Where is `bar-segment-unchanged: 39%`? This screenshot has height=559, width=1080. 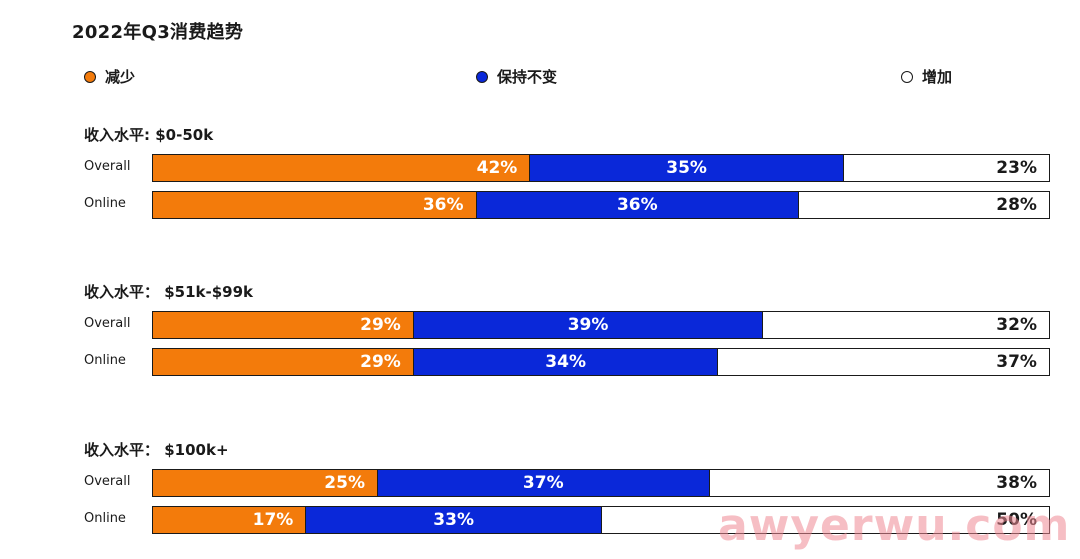
bar-segment-unchanged: 39% is located at coordinates (587, 325).